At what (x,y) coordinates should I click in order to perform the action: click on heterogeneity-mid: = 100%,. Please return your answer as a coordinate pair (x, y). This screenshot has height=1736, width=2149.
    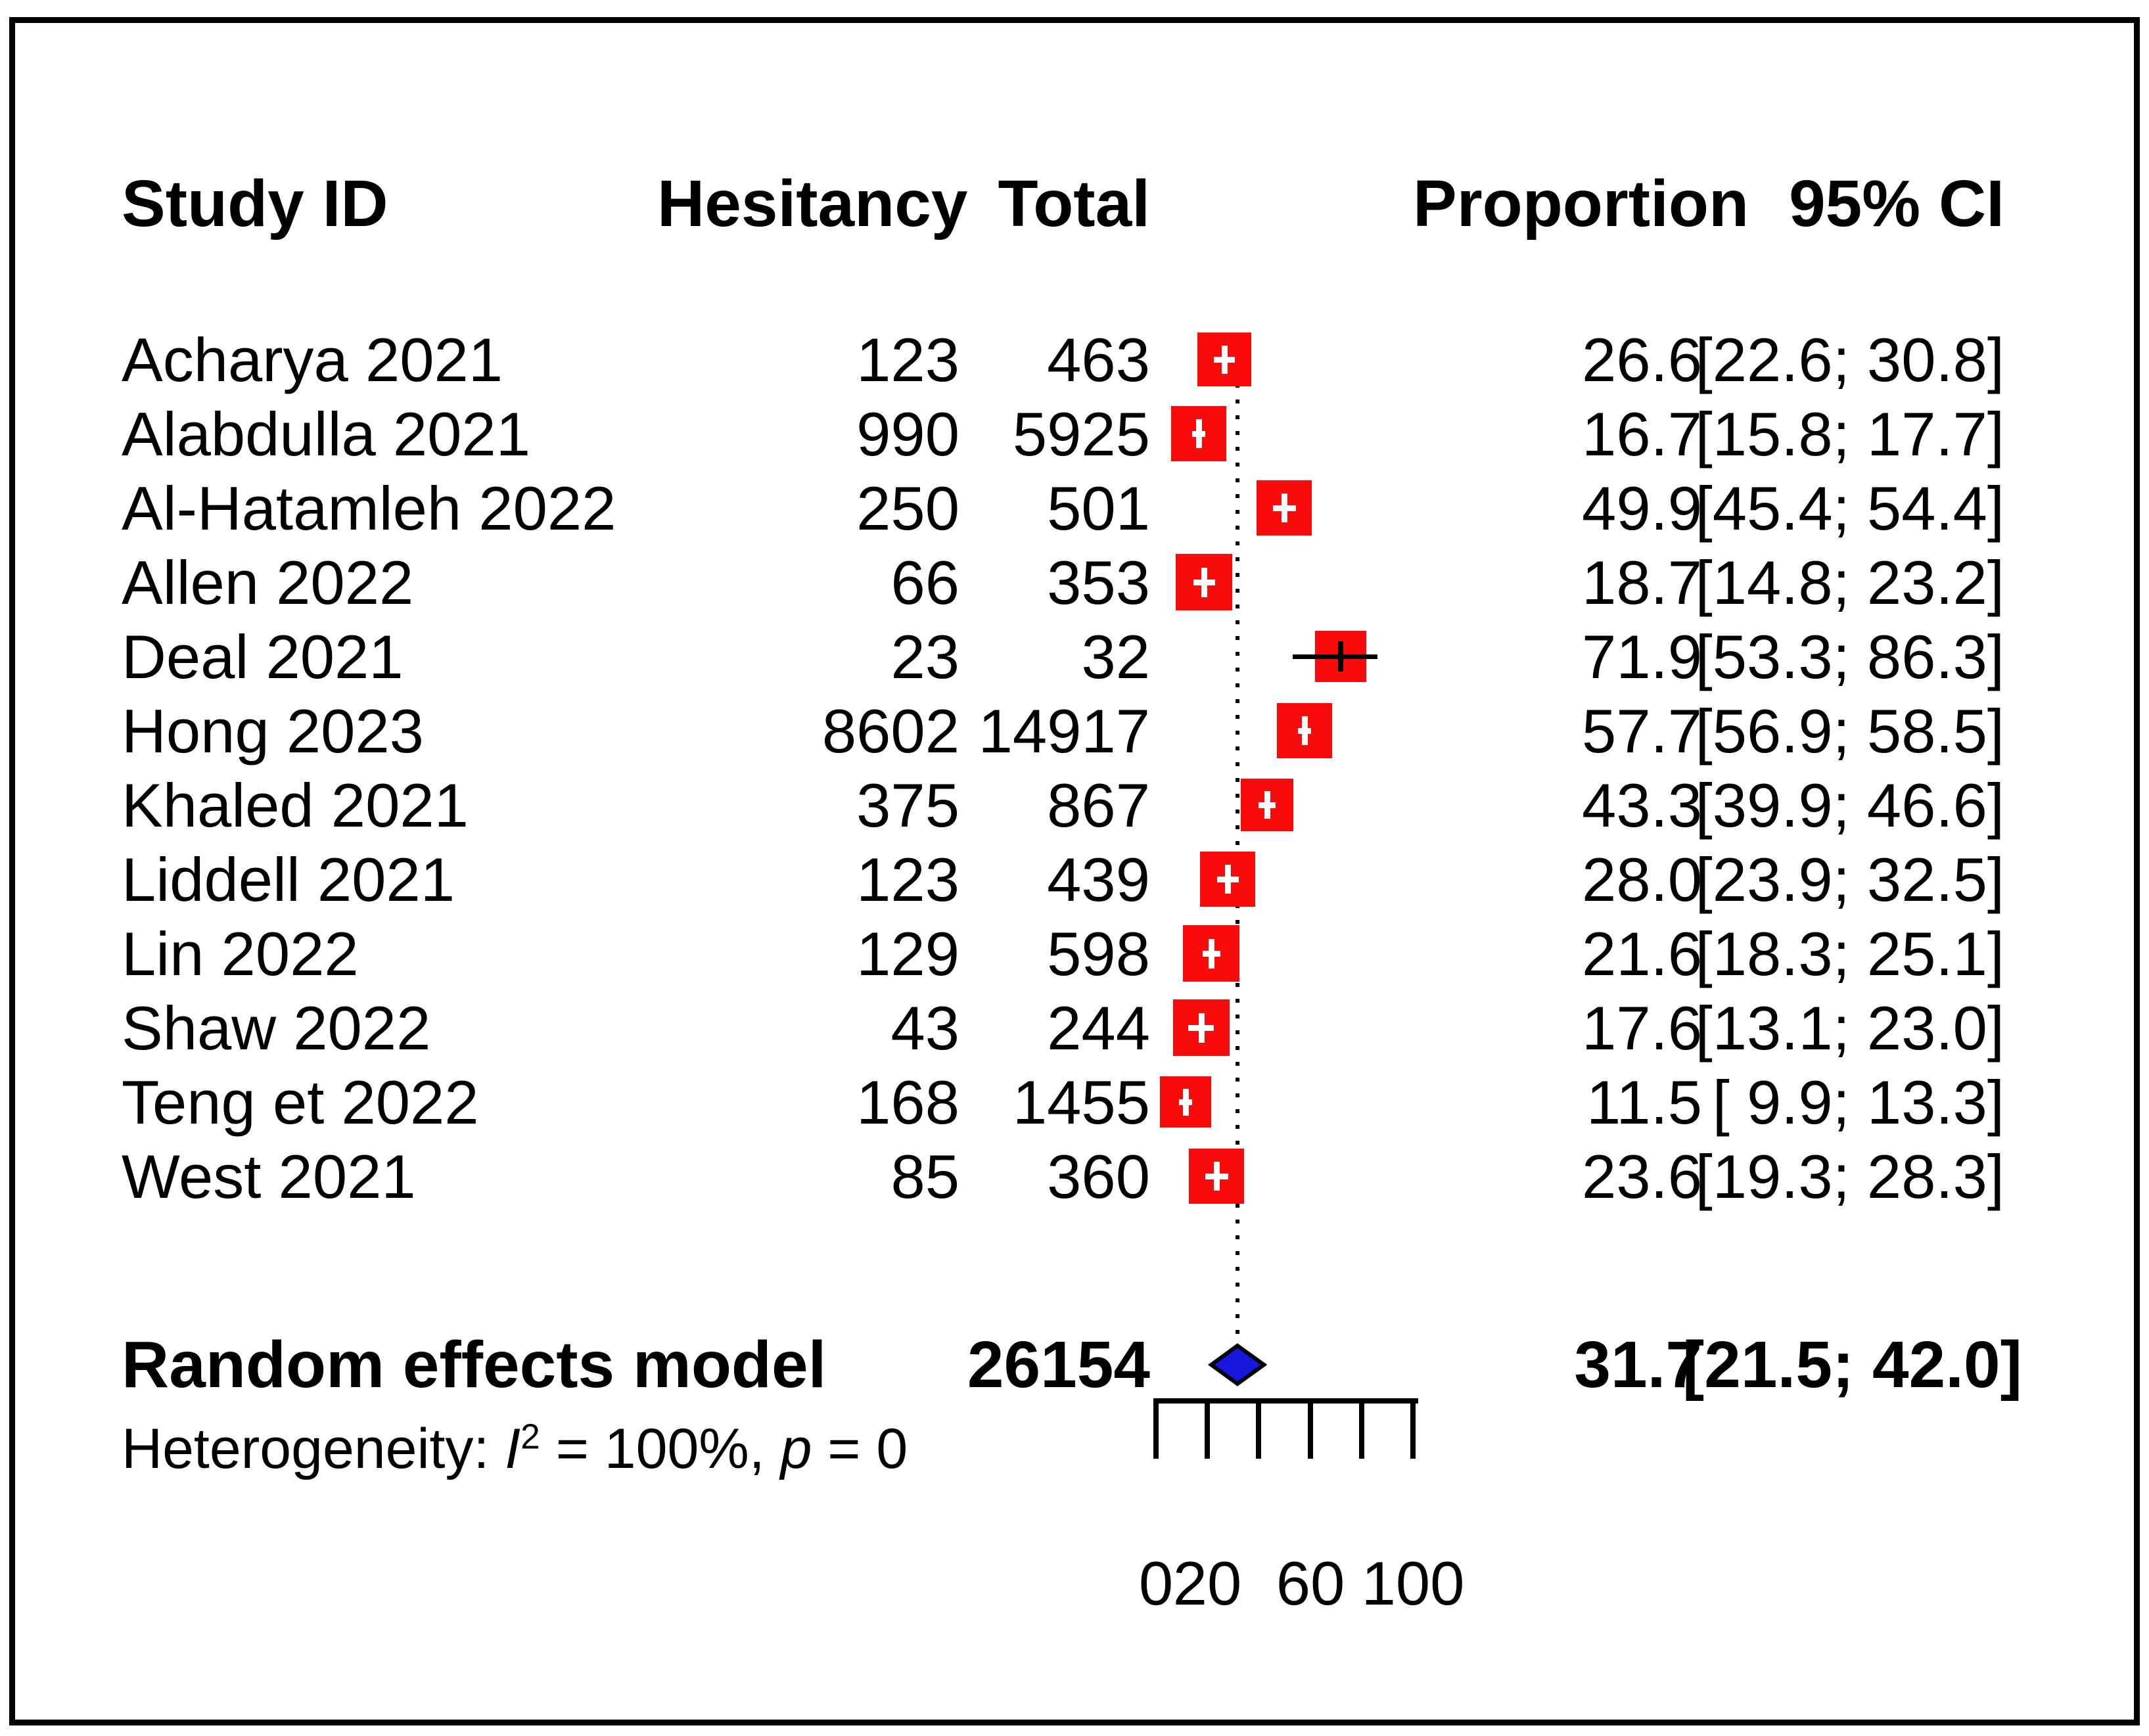
    Looking at the image, I should click on (660, 1448).